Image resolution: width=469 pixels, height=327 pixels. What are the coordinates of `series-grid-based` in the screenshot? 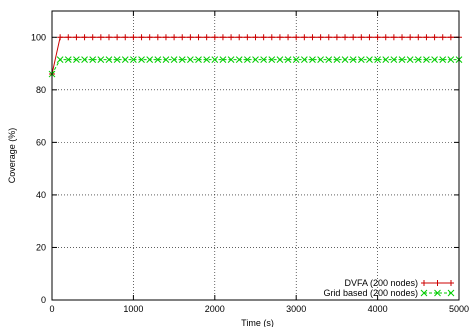 It's located at (255, 67).